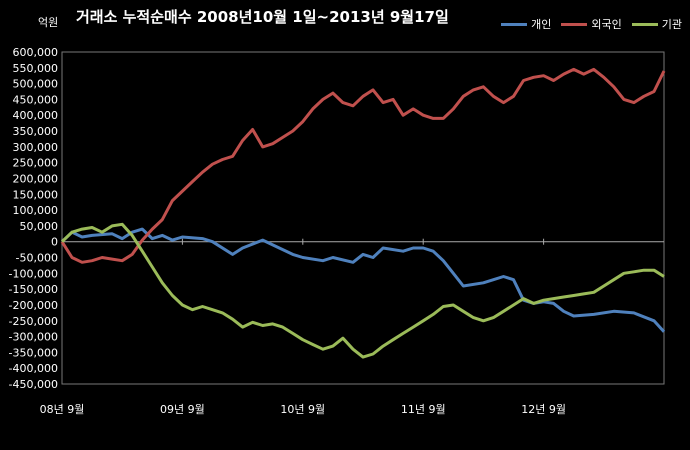 This screenshot has height=450, width=690. I want to click on legend: 개인 외국인 기관, so click(591, 24).